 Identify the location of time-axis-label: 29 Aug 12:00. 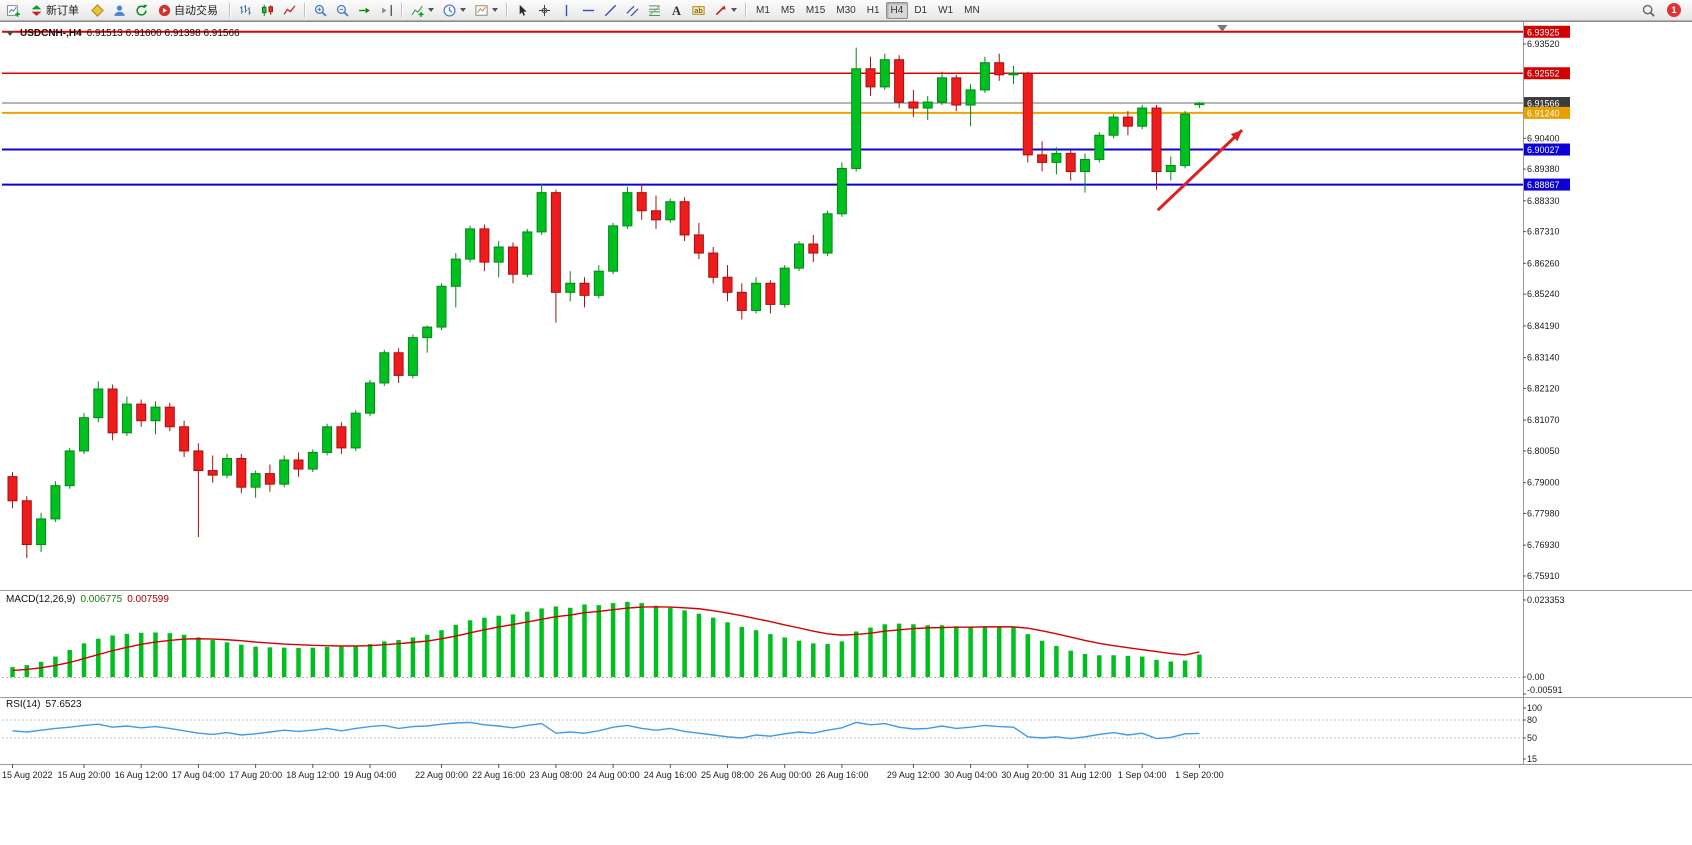
(913, 775).